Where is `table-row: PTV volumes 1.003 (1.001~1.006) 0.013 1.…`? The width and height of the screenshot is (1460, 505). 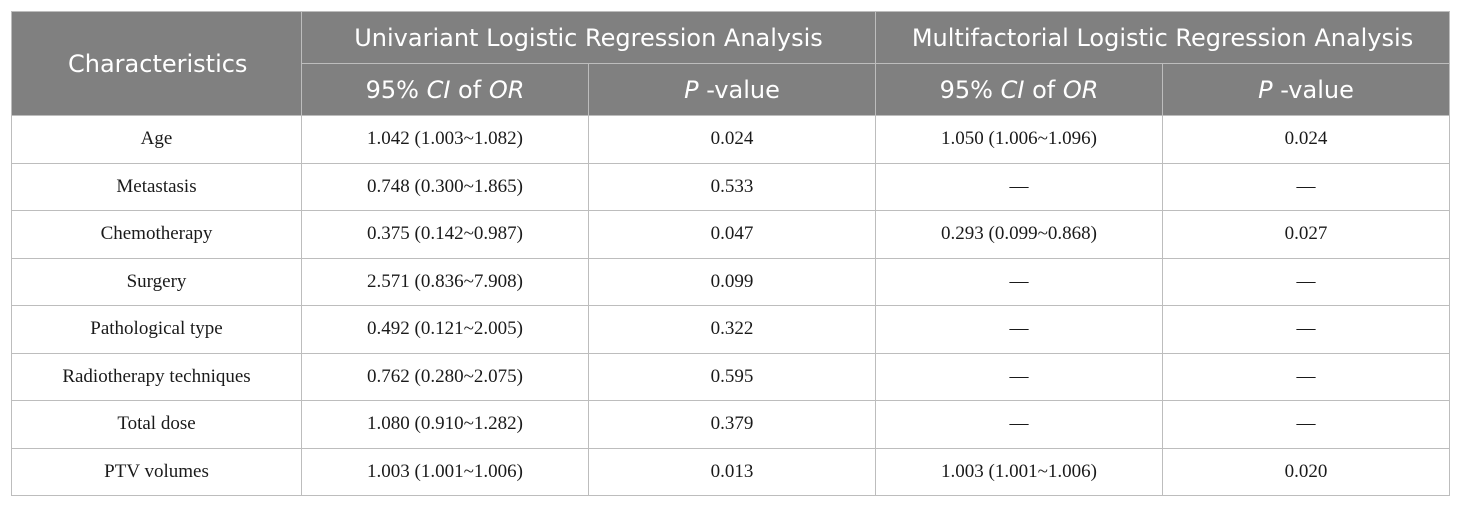 table-row: PTV volumes 1.003 (1.001~1.006) 0.013 1.… is located at coordinates (731, 471).